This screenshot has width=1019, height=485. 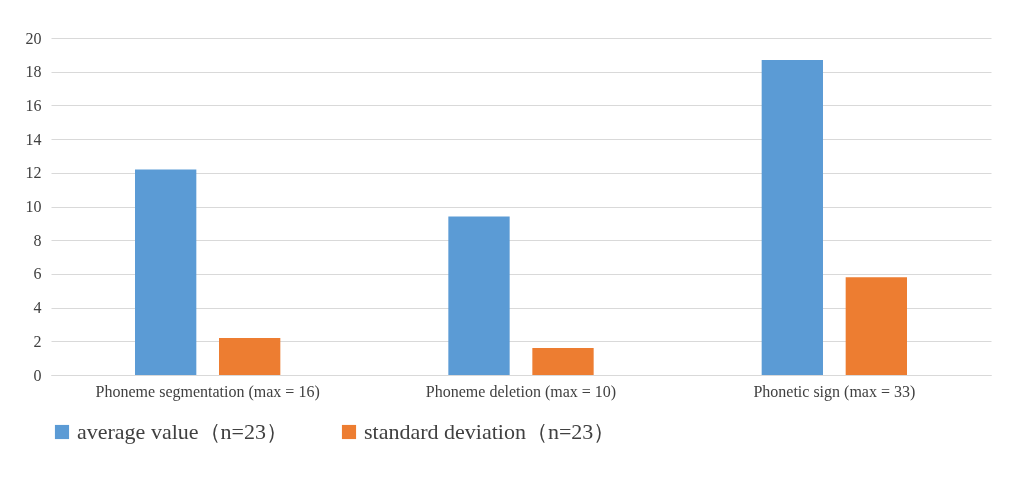 I want to click on y-tick-label: 18, so click(x=33, y=72).